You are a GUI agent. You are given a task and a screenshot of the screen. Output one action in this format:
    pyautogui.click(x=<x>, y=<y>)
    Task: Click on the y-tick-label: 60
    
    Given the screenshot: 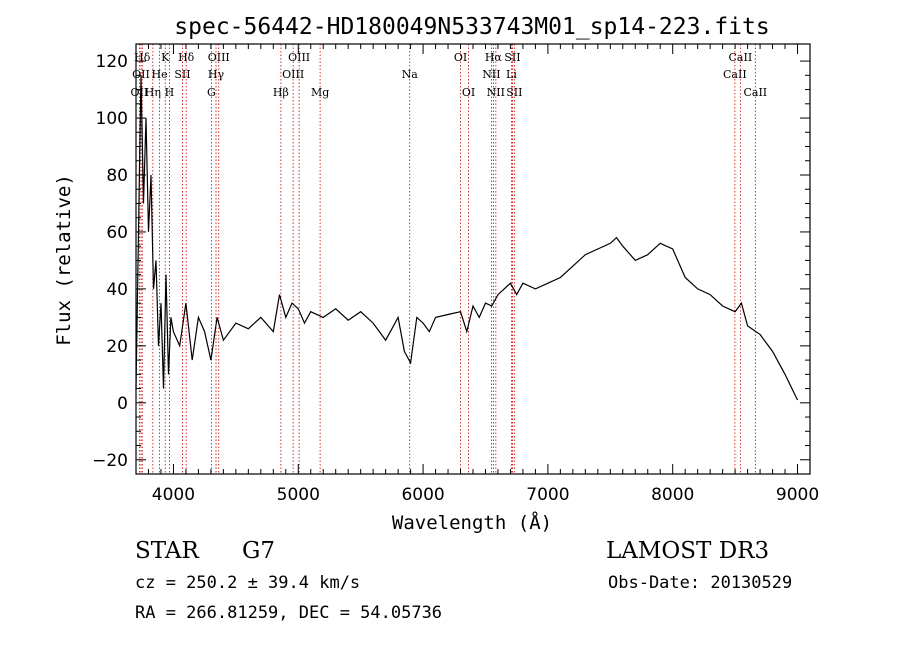 What is the action you would take?
    pyautogui.click(x=117, y=233)
    